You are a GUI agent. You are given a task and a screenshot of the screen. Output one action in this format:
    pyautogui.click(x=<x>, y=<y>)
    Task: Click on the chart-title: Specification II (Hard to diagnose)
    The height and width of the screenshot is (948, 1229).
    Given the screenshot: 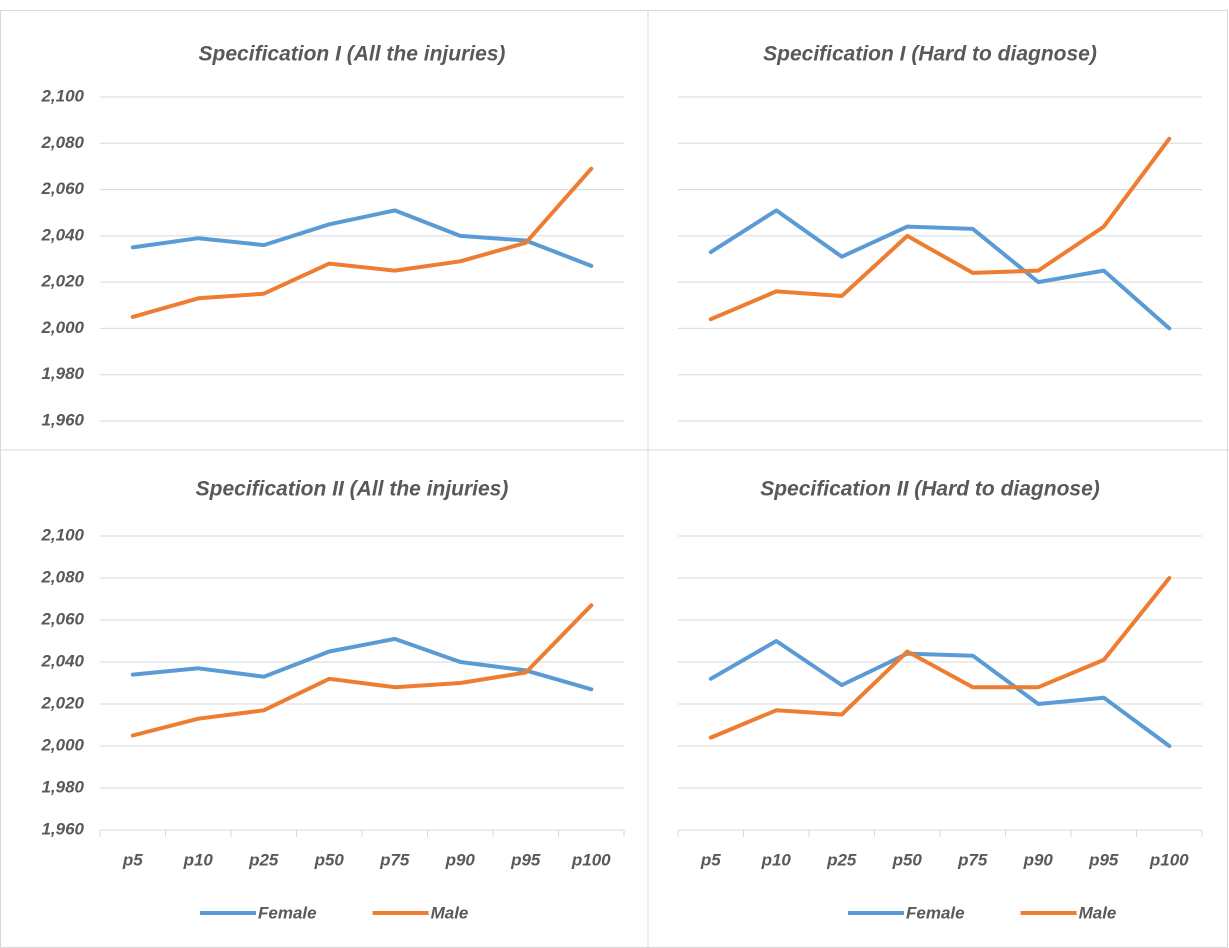 What is the action you would take?
    pyautogui.click(x=930, y=489)
    